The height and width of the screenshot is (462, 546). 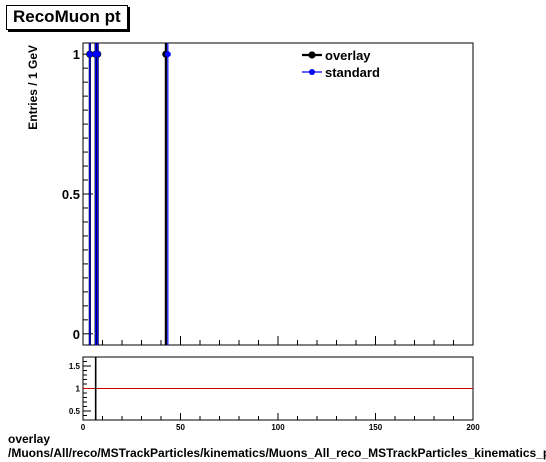 I want to click on legend-marker-standard, so click(x=312, y=72).